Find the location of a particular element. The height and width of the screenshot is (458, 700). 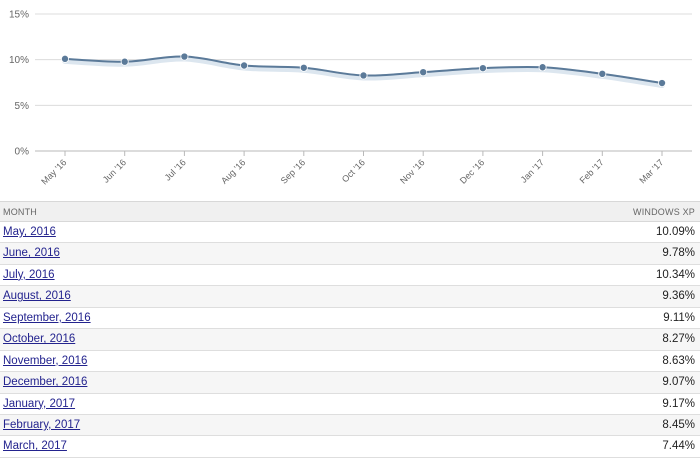

share-value: 8.63% is located at coordinates (678, 360).